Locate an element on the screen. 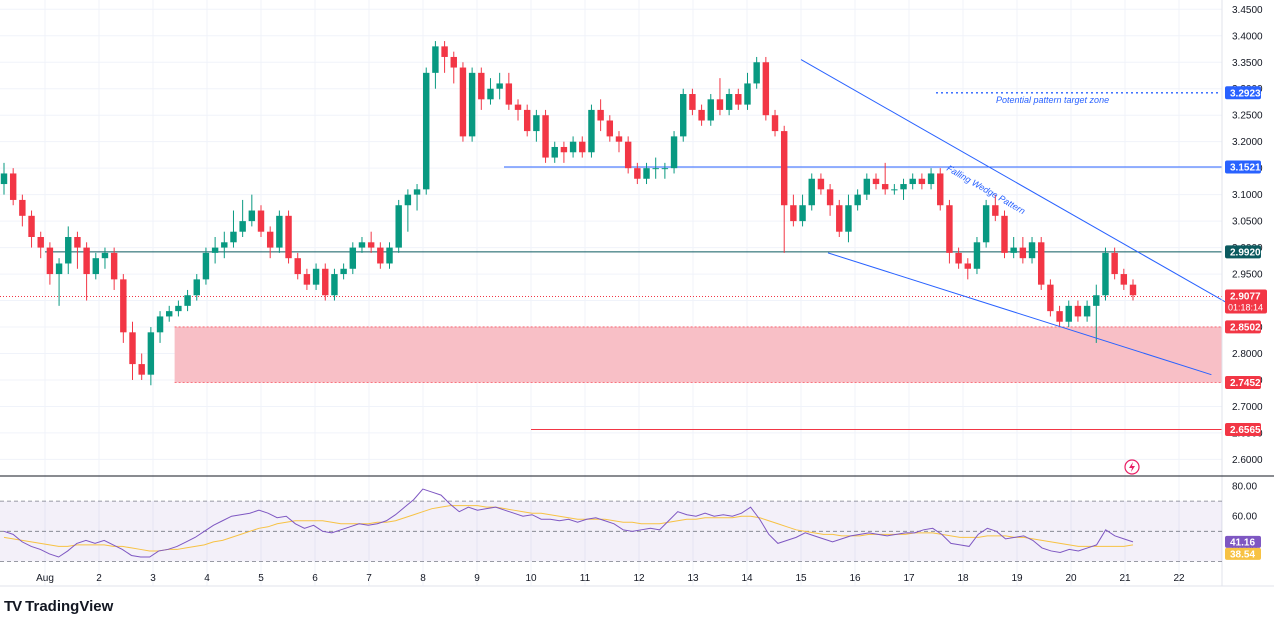  level-3-1521-tag-bg is located at coordinates (1243, 167).